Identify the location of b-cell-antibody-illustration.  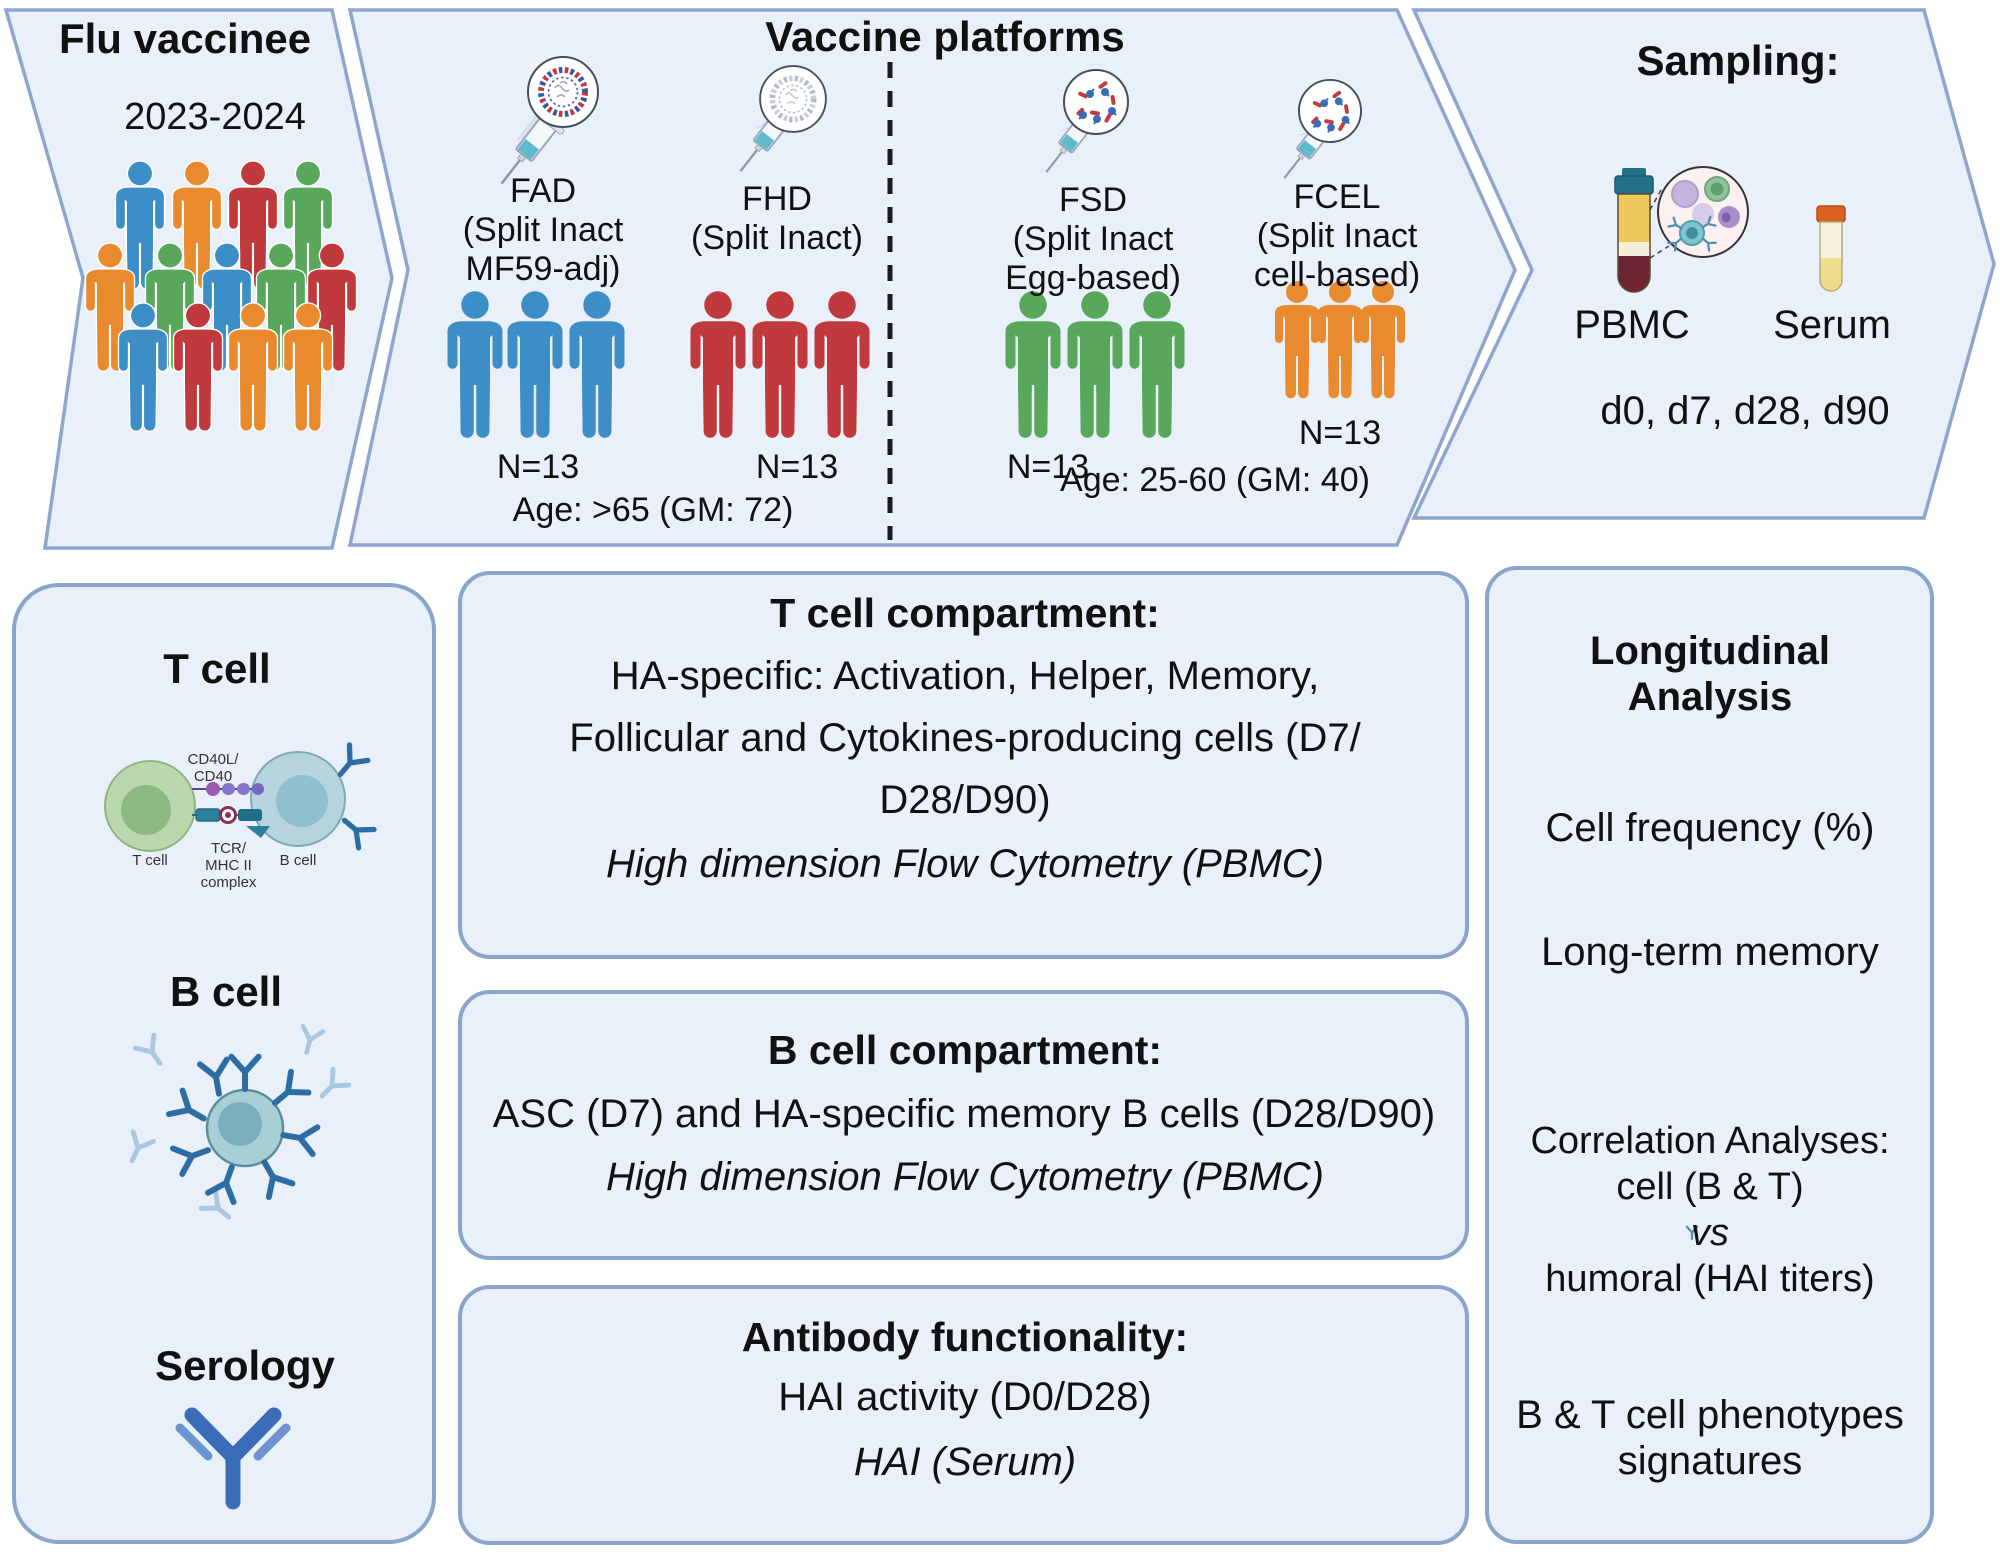
(235, 1126).